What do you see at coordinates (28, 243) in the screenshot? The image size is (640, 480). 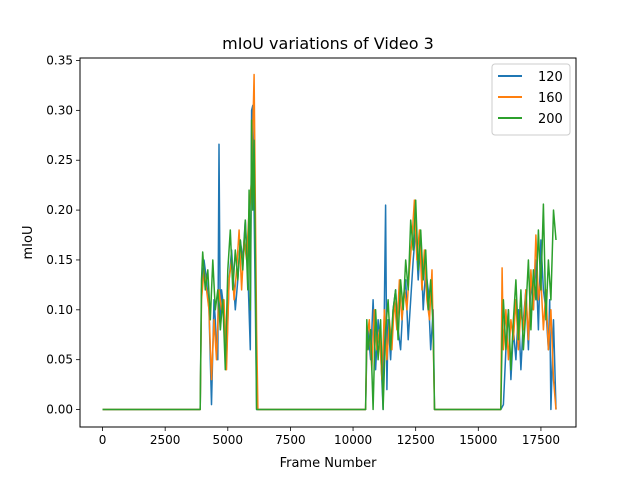 I see `y-axis-label: mIoU` at bounding box center [28, 243].